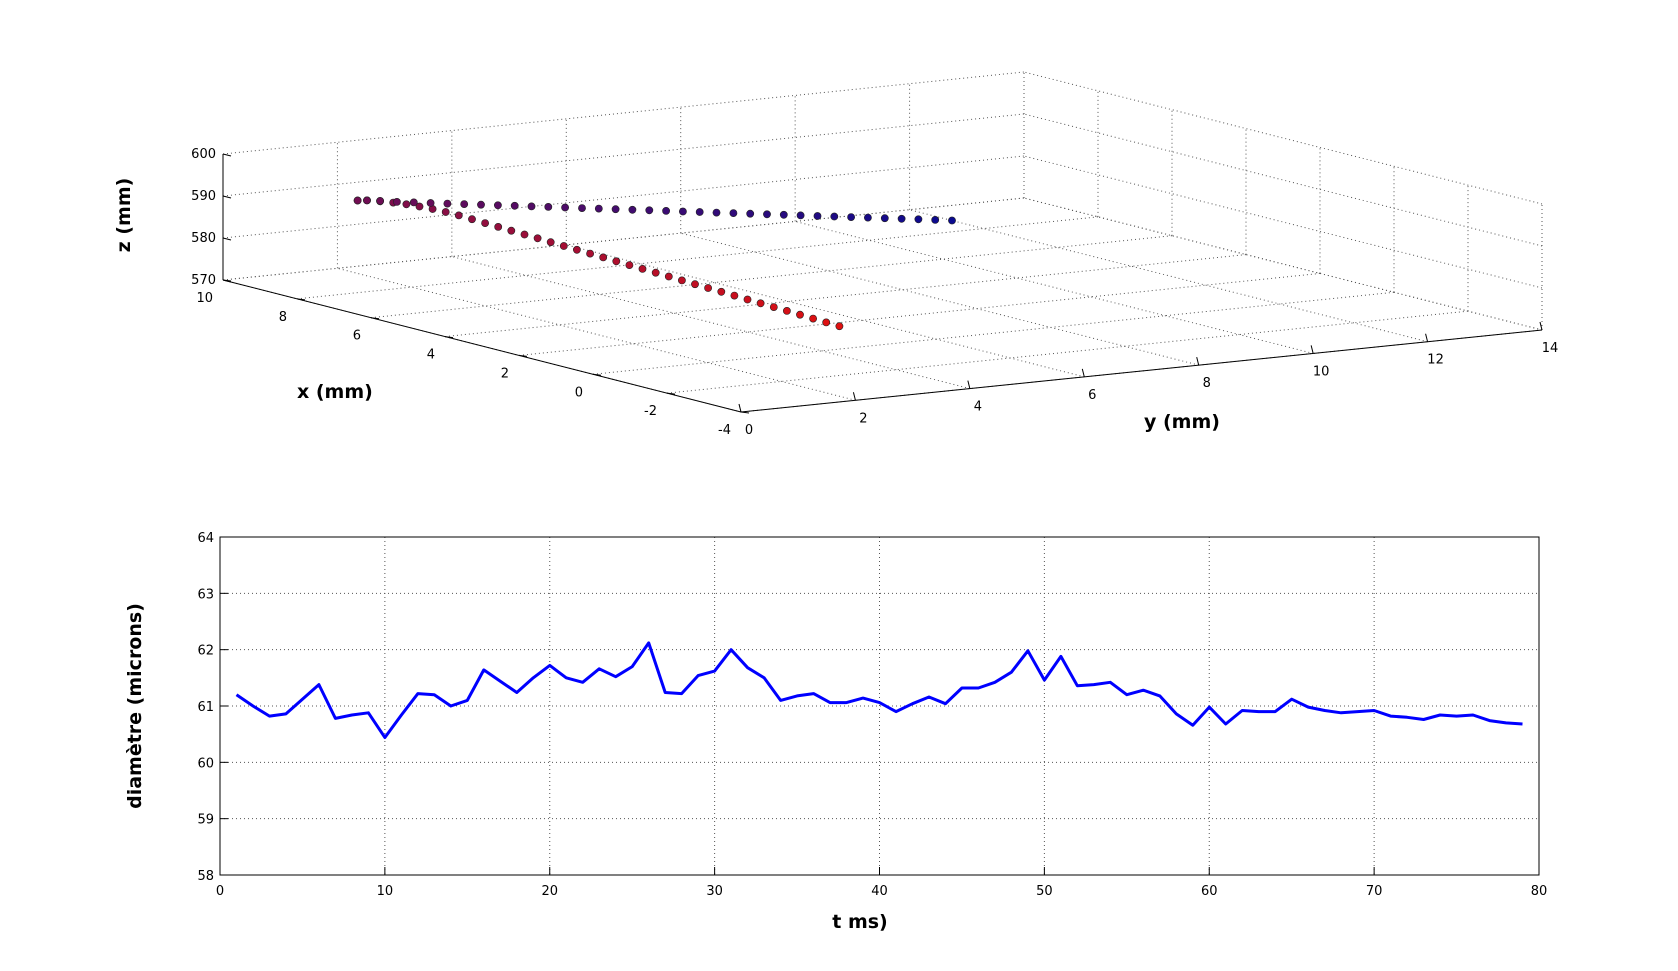 This screenshot has height=971, width=1678. What do you see at coordinates (205, 538) in the screenshot?
I see `y-tick-label: 64` at bounding box center [205, 538].